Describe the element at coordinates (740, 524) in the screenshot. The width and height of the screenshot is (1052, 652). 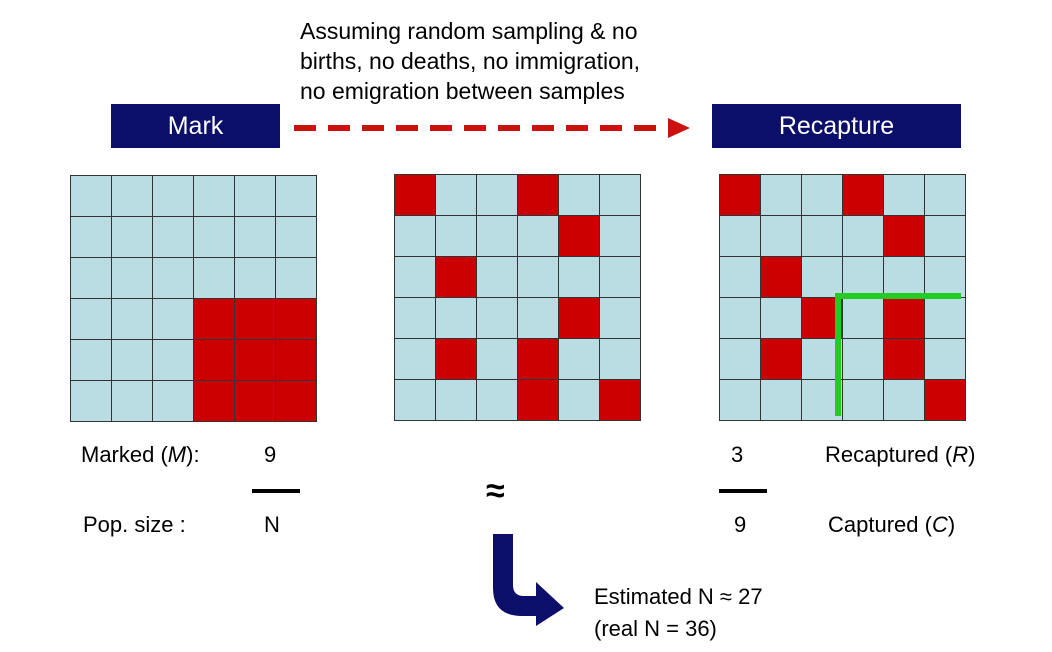
I see `captured-value: 9` at that location.